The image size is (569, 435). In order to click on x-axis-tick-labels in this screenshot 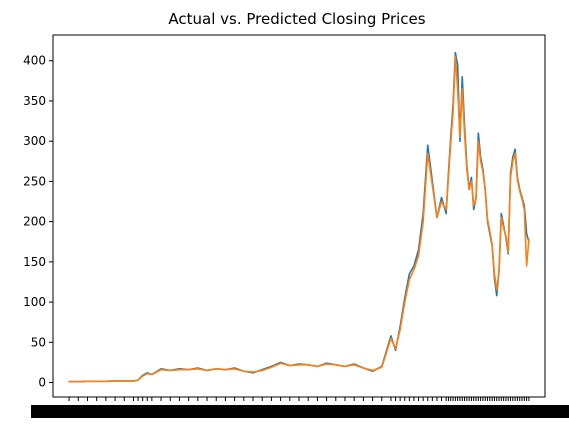, I will do `click(300, 407)`.